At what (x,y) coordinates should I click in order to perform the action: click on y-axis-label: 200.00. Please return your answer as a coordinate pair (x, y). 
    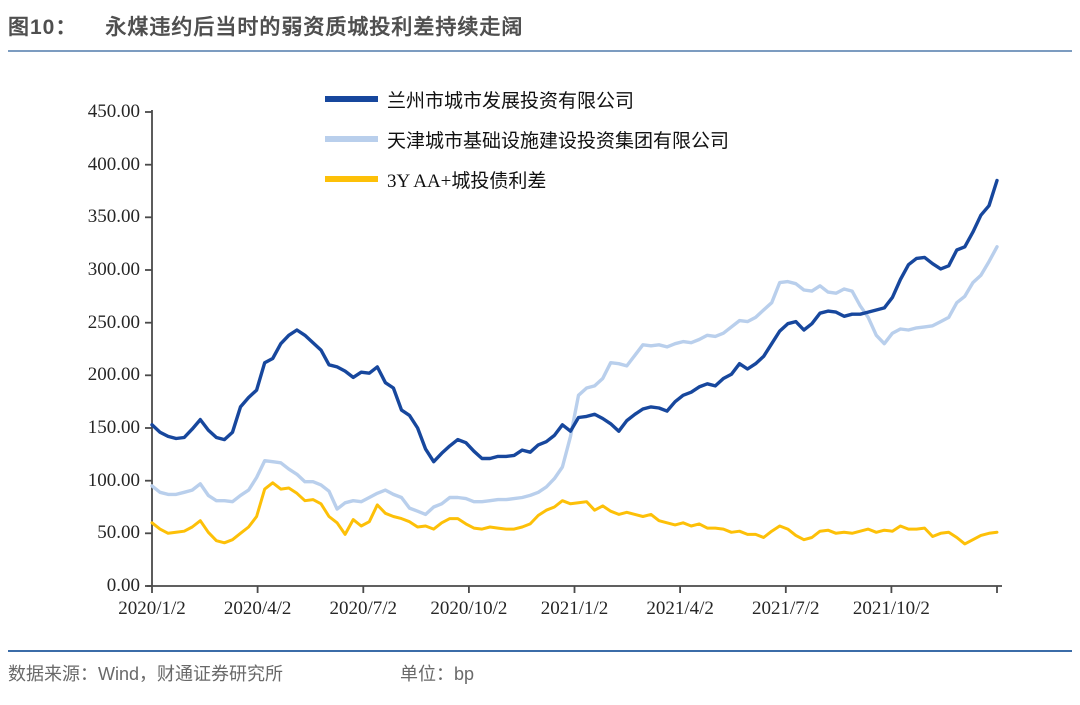
    Looking at the image, I should click on (113, 375).